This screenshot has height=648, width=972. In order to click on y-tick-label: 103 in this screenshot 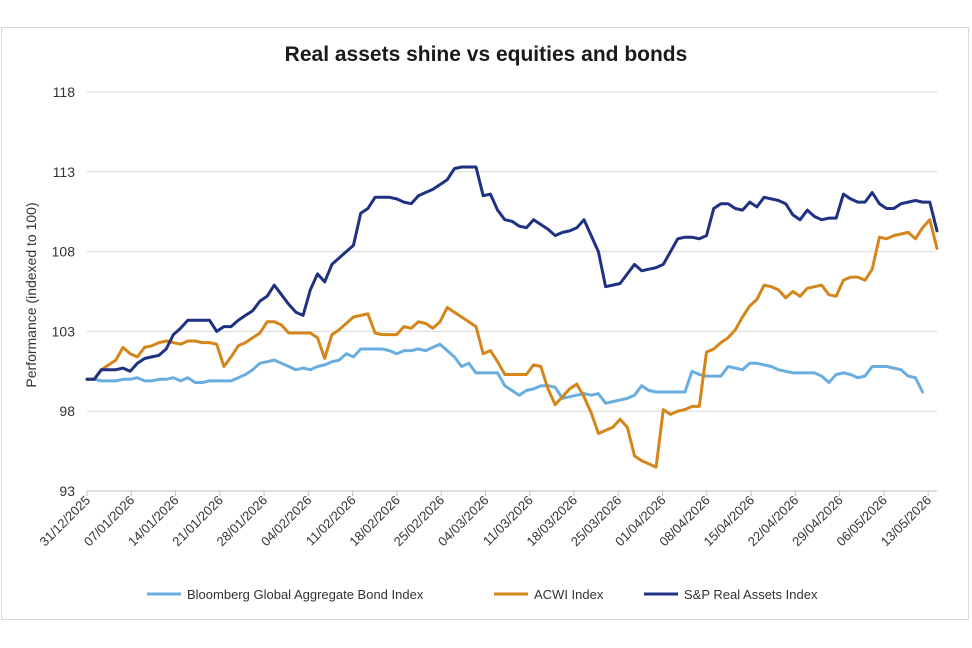, I will do `click(64, 331)`.